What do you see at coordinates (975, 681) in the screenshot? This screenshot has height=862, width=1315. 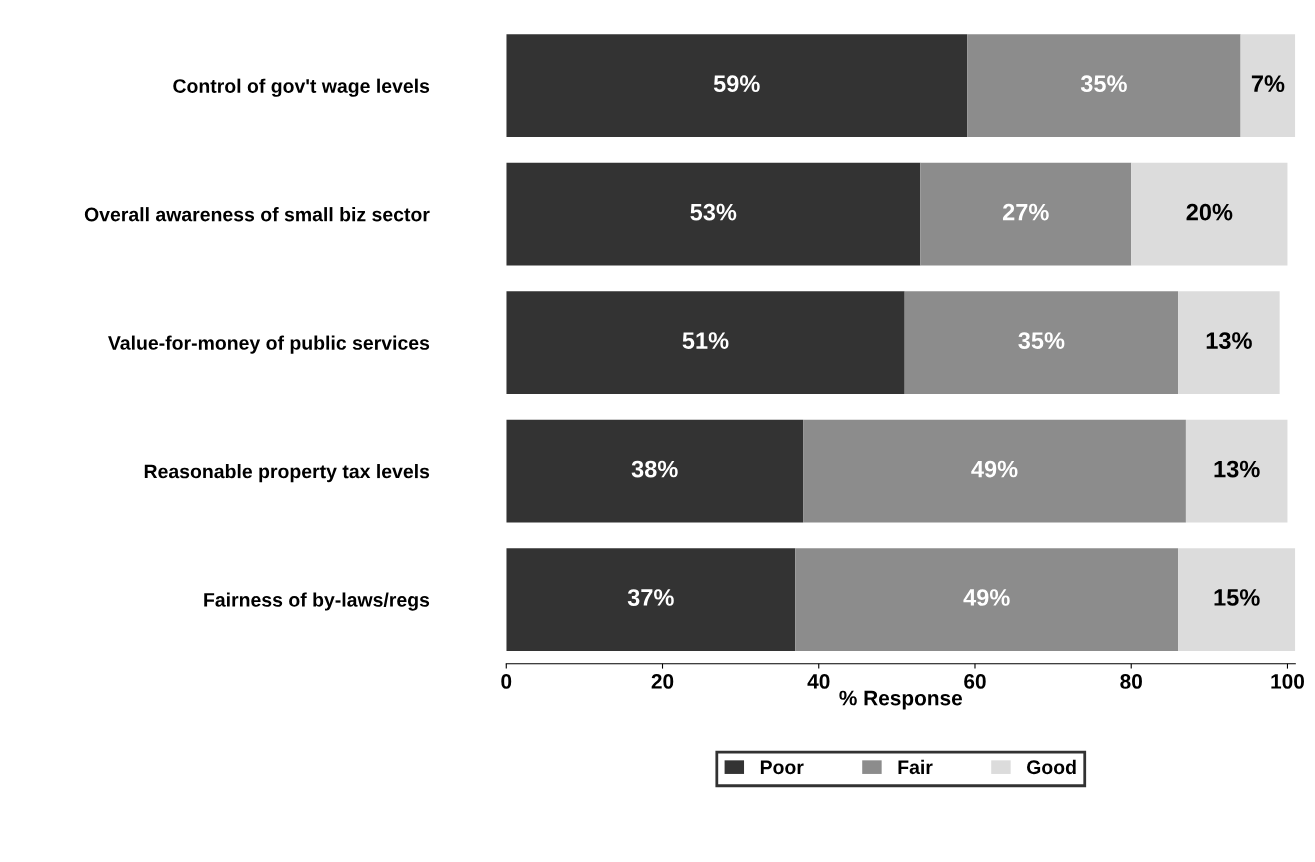 I see `x-tick-label: 60` at bounding box center [975, 681].